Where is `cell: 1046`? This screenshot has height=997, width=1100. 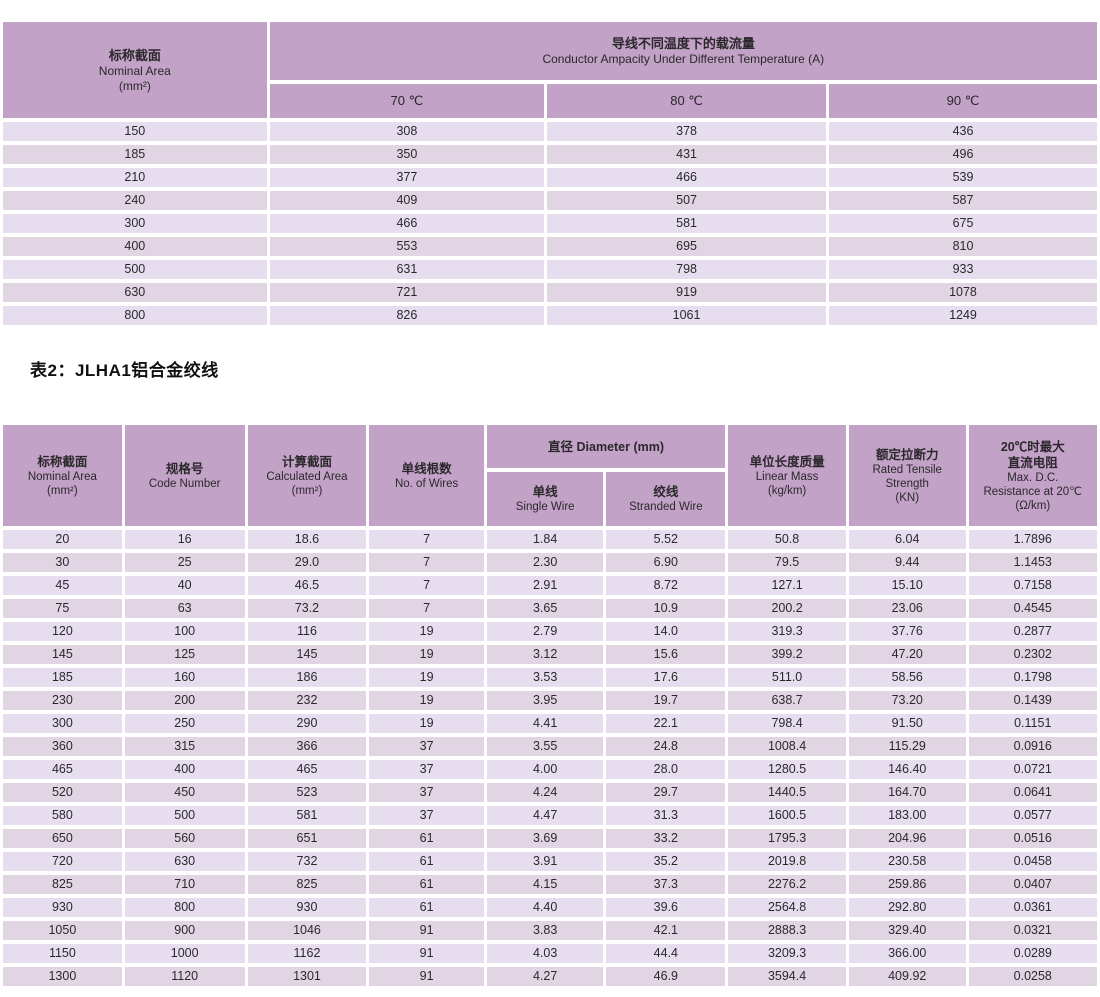
cell: 1046 is located at coordinates (307, 930).